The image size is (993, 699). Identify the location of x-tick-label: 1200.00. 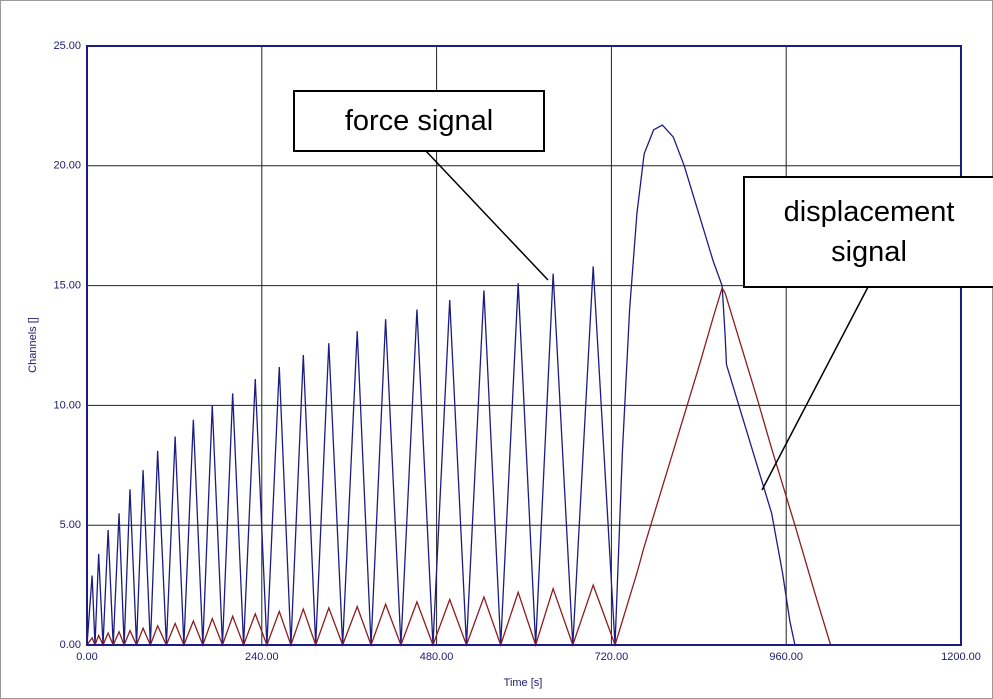
(961, 657).